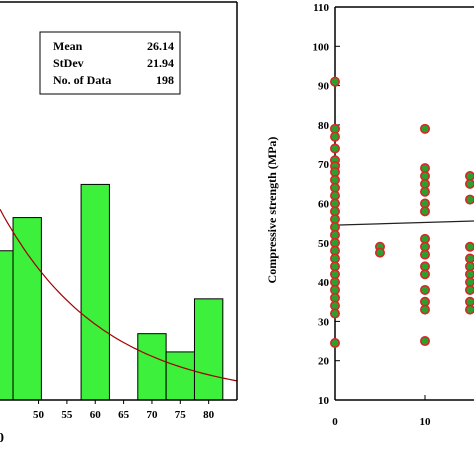  Describe the element at coordinates (324, 362) in the screenshot. I see `scatter-y-tick-1: 20` at that location.